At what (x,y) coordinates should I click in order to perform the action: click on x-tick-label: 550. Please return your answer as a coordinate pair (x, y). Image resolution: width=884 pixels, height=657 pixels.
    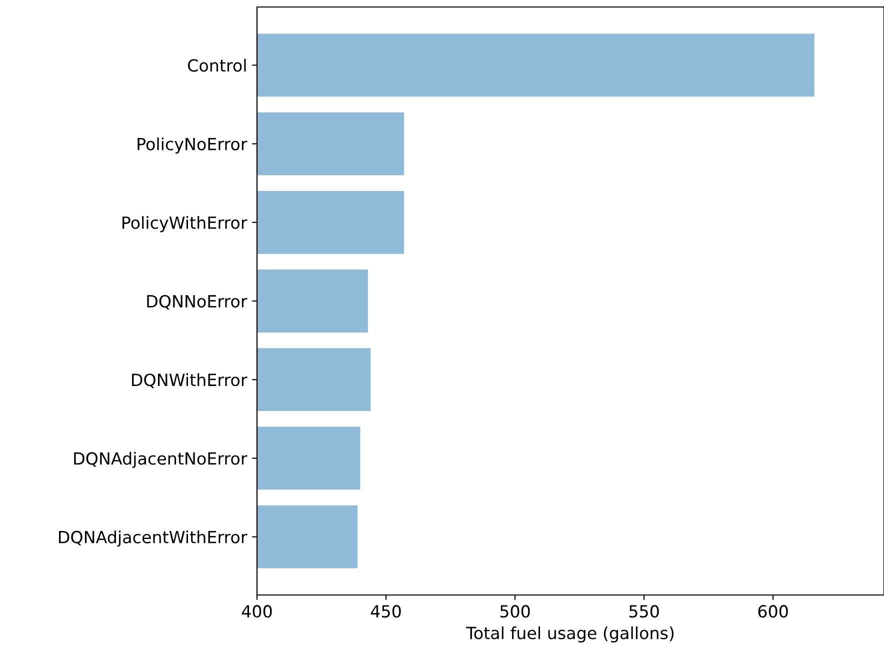
    Looking at the image, I should click on (644, 611).